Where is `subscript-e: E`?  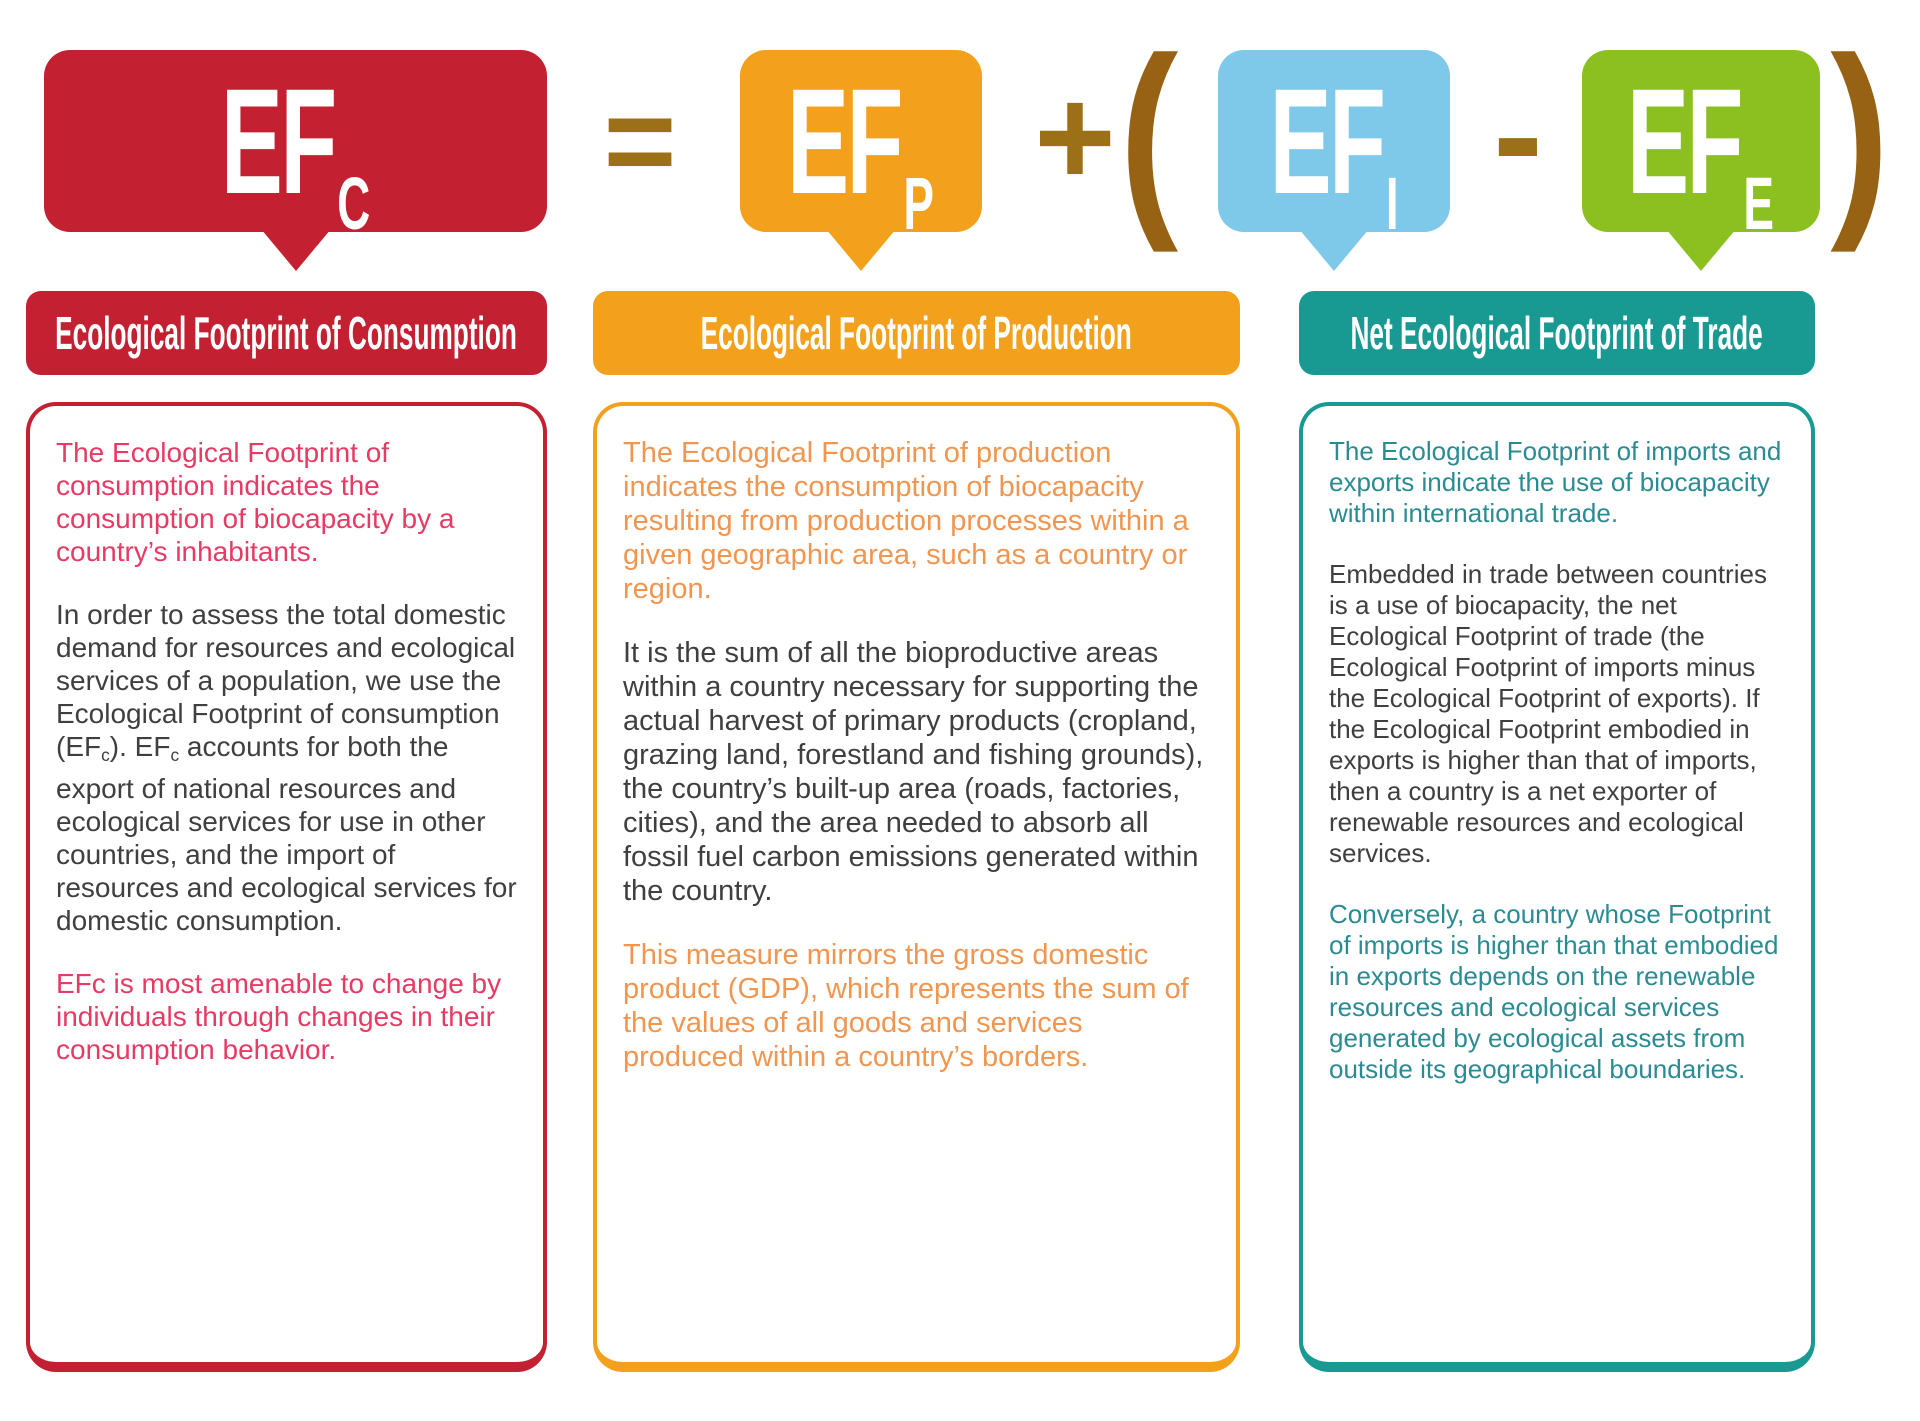
subscript-e: E is located at coordinates (1759, 203).